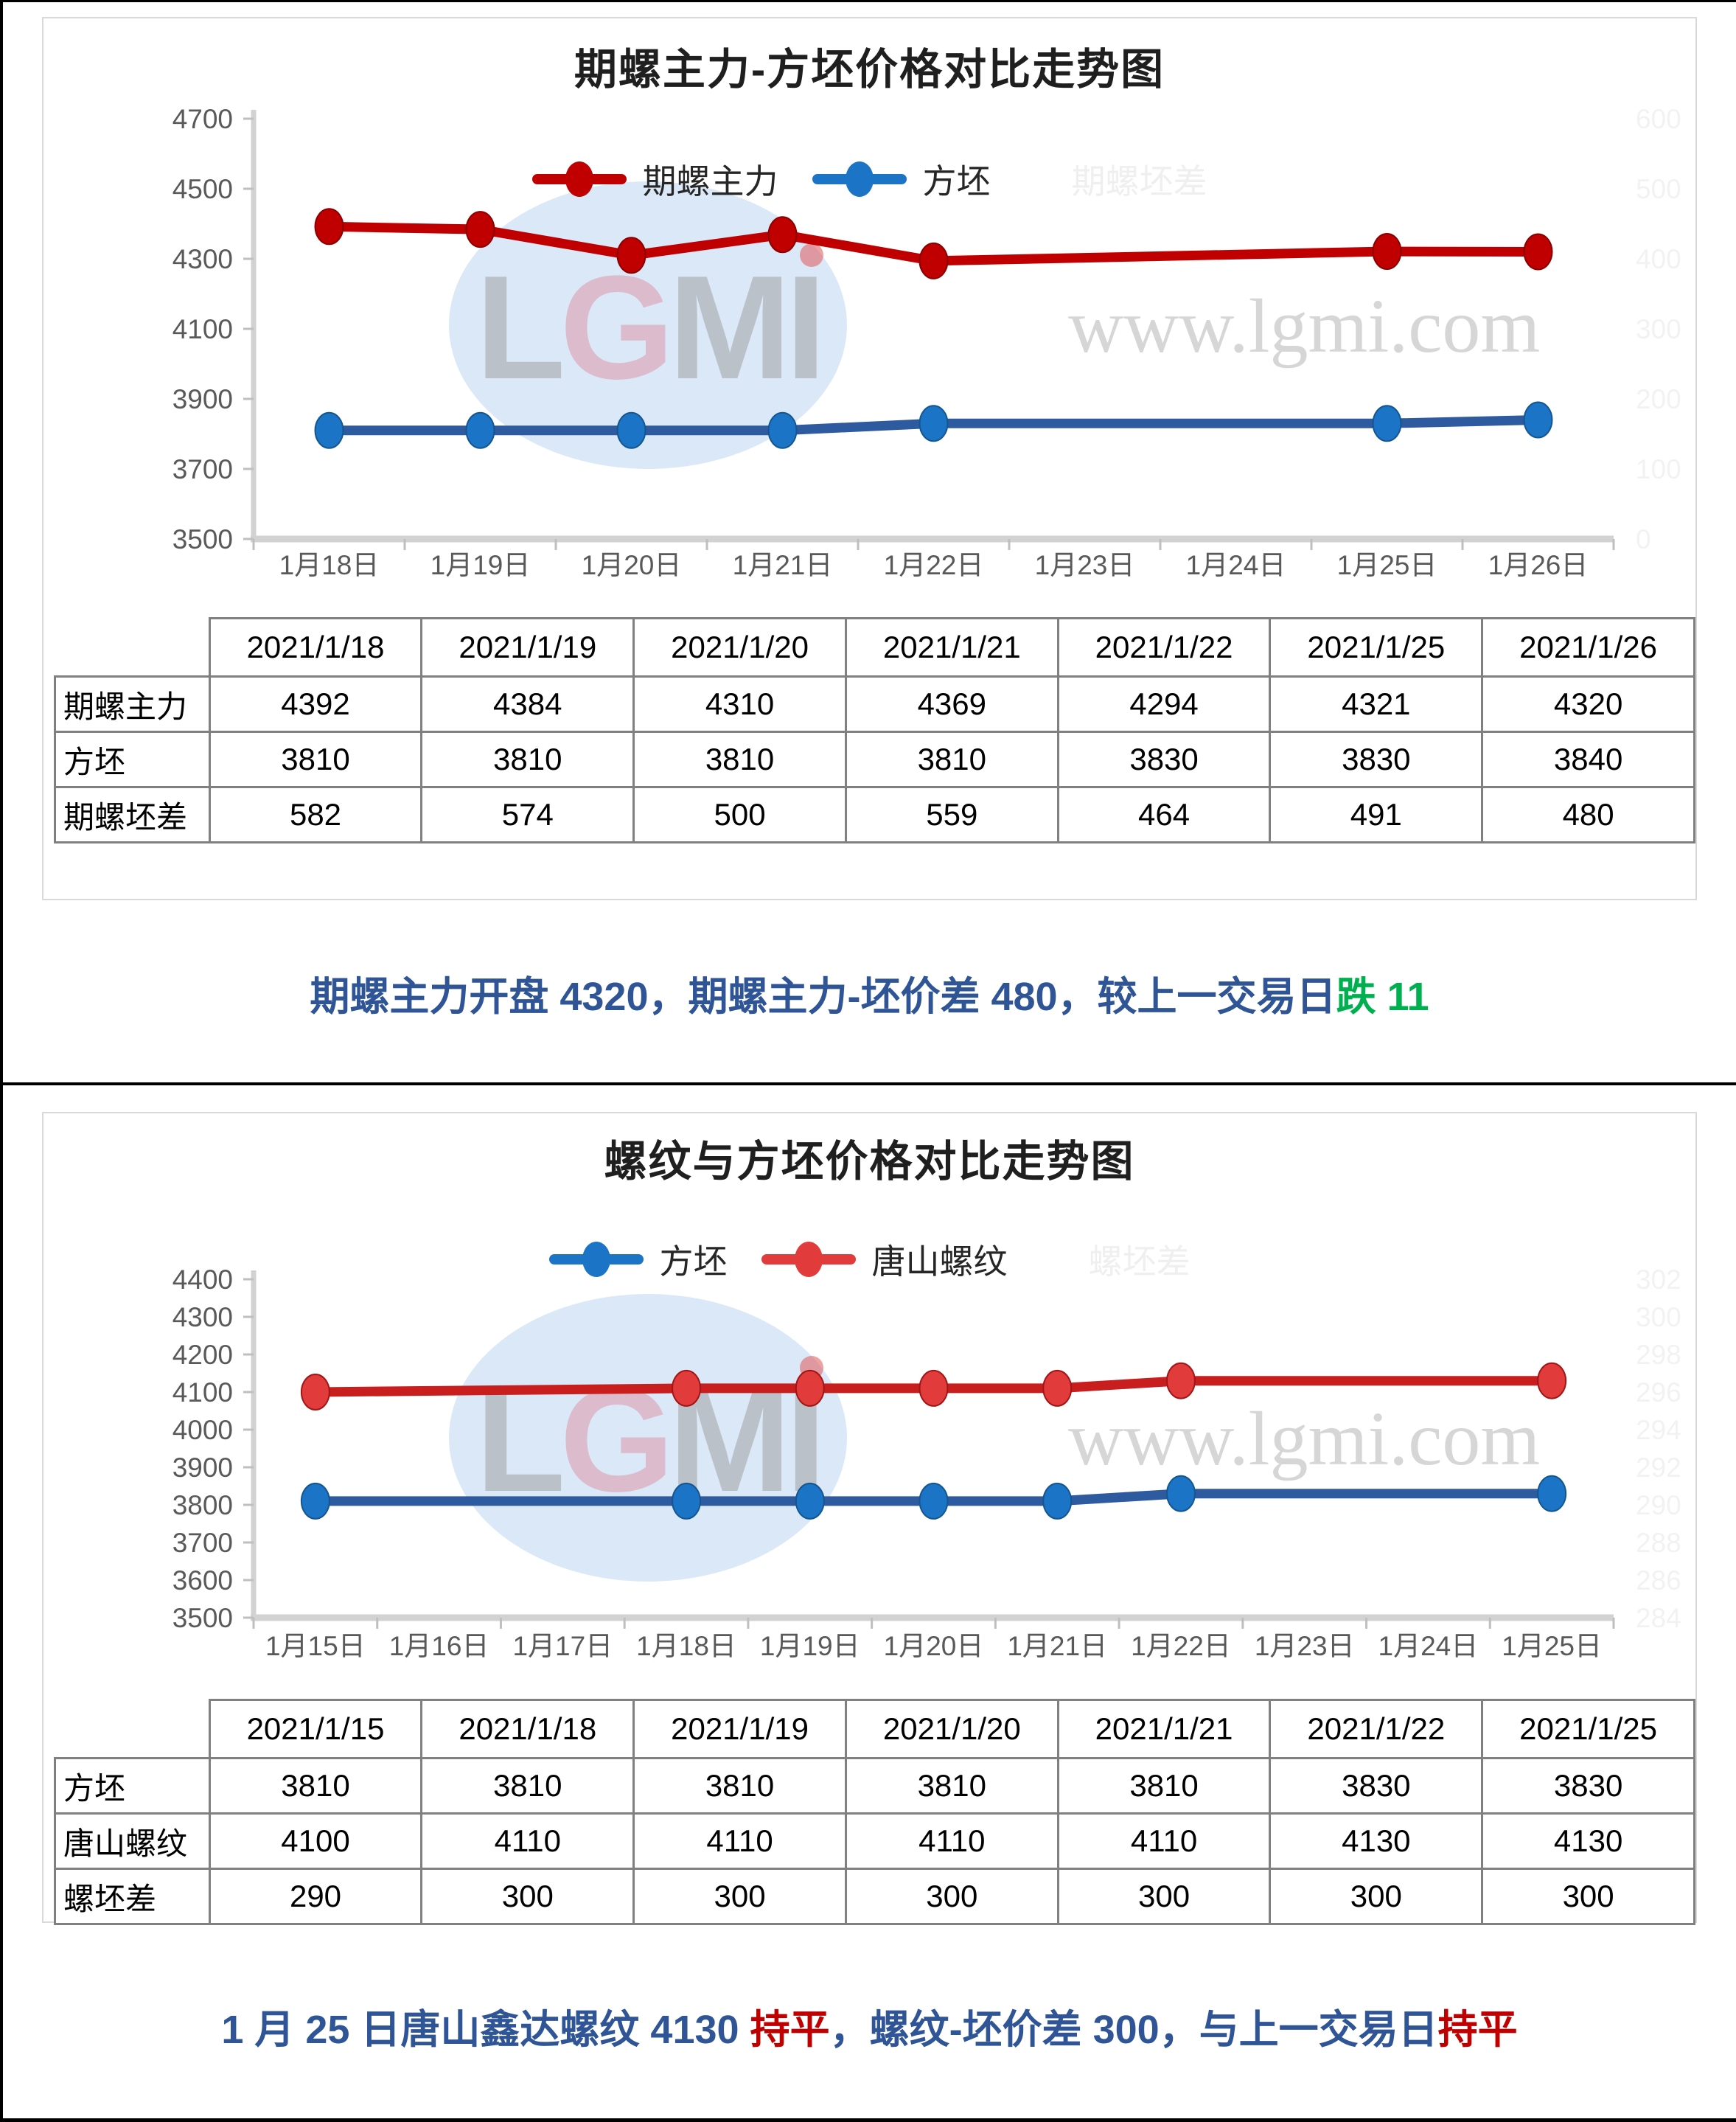  I want to click on chart-title-rebar-billet: 螺纹与方坯价格对比走势图, so click(869, 1162).